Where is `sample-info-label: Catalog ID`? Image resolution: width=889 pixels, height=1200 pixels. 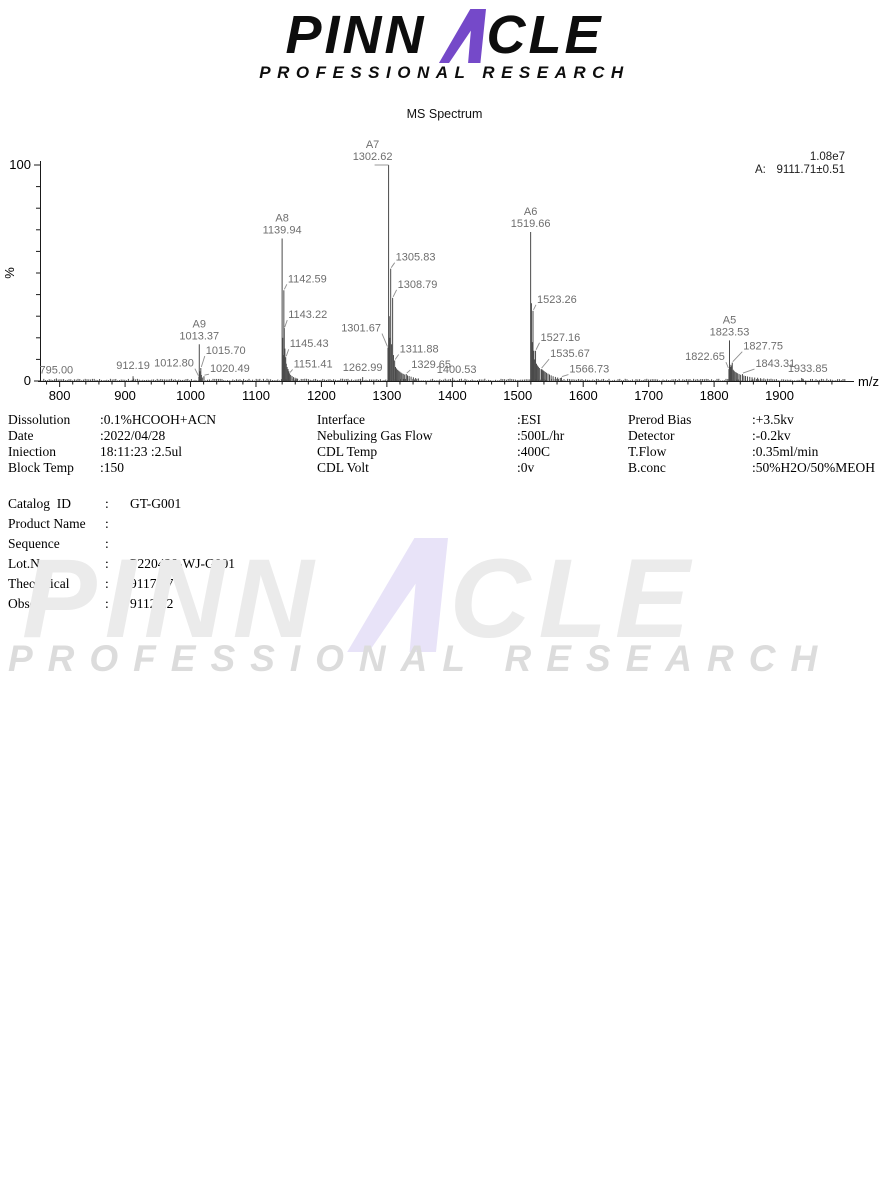
sample-info-label: Catalog ID is located at coordinates (39, 503).